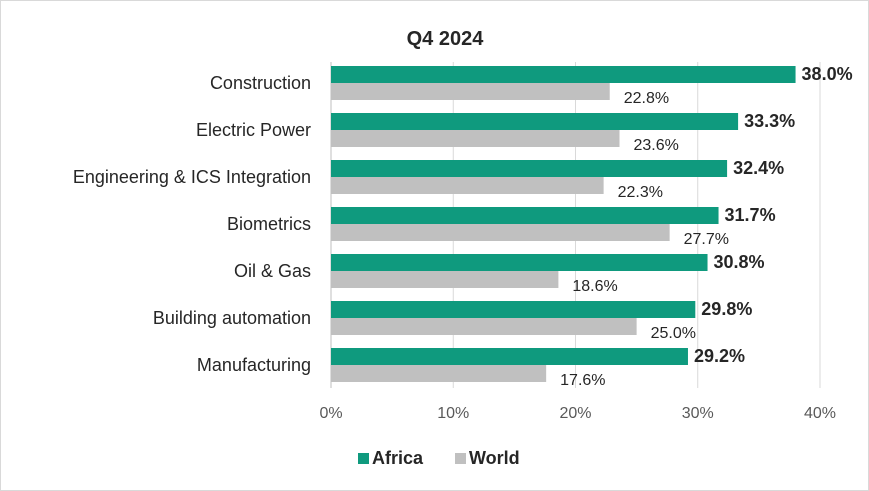 Image resolution: width=869 pixels, height=491 pixels. I want to click on category-label-construction: Construction, so click(260, 83).